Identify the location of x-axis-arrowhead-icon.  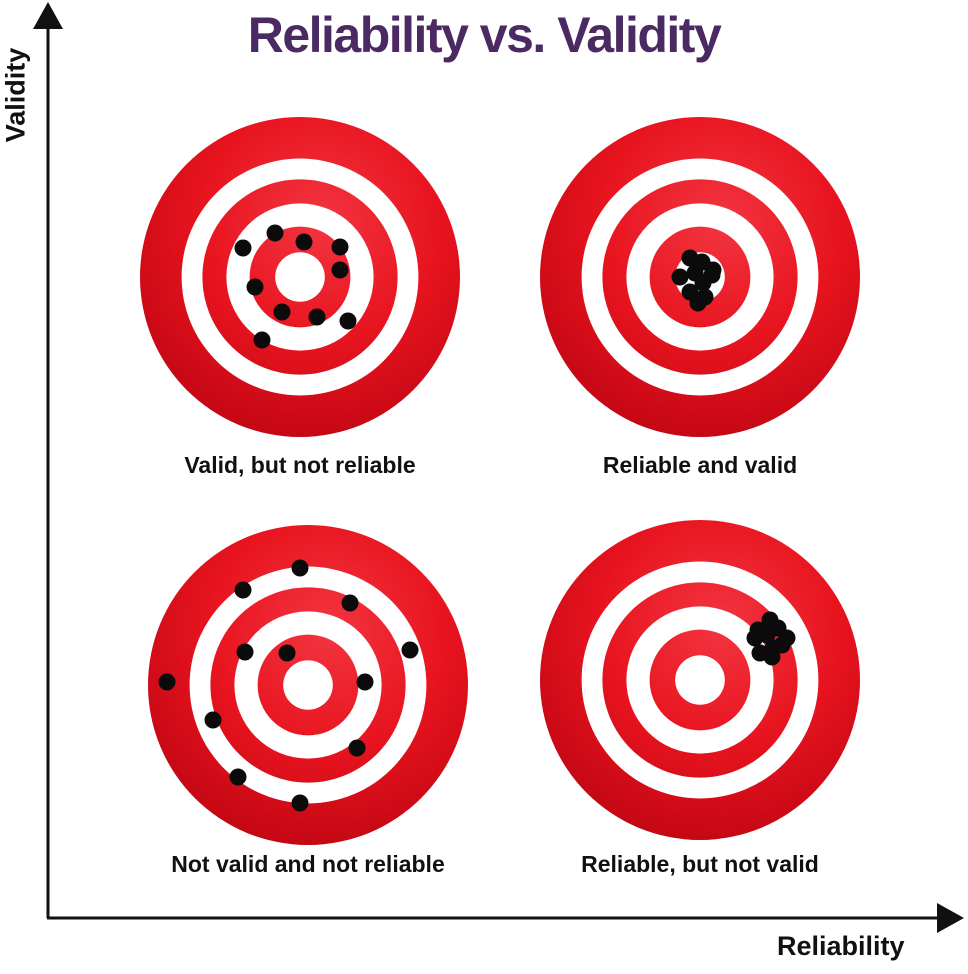
(950, 918).